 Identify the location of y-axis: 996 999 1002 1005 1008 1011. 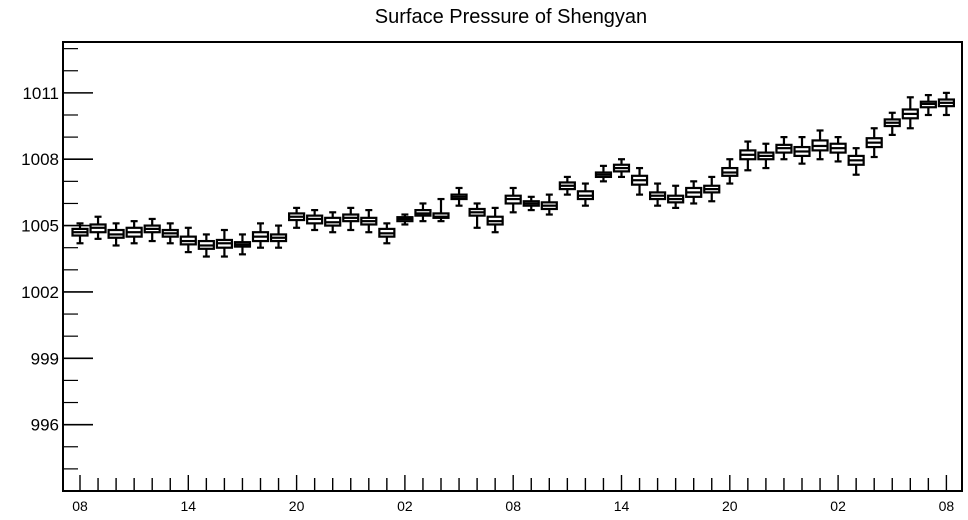
(57, 270).